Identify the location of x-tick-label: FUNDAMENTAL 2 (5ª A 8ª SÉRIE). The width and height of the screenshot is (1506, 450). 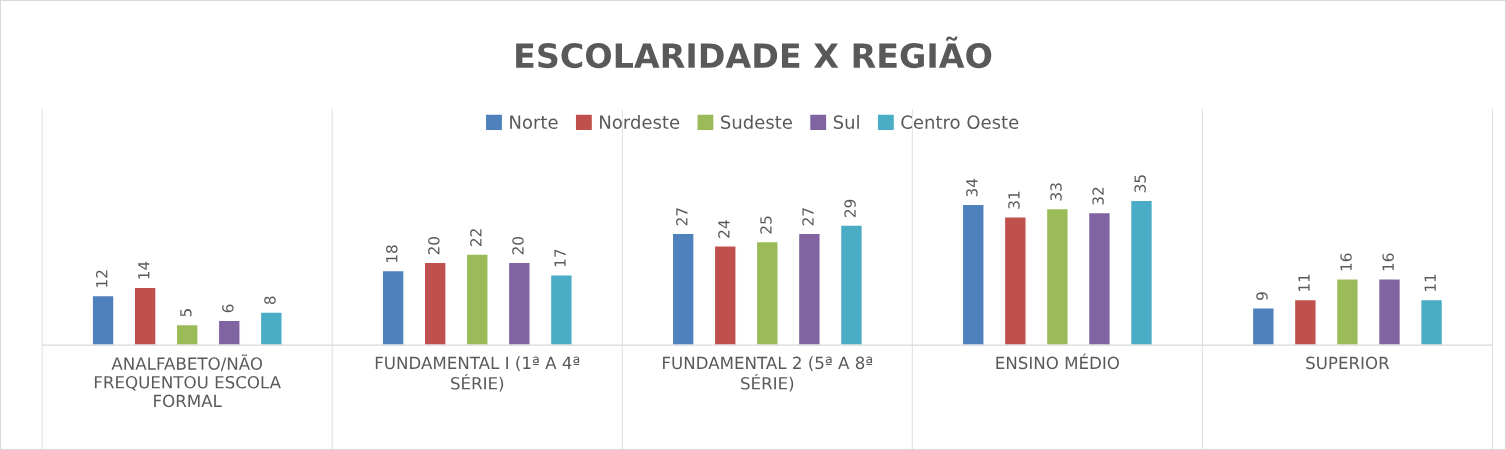
(768, 374).